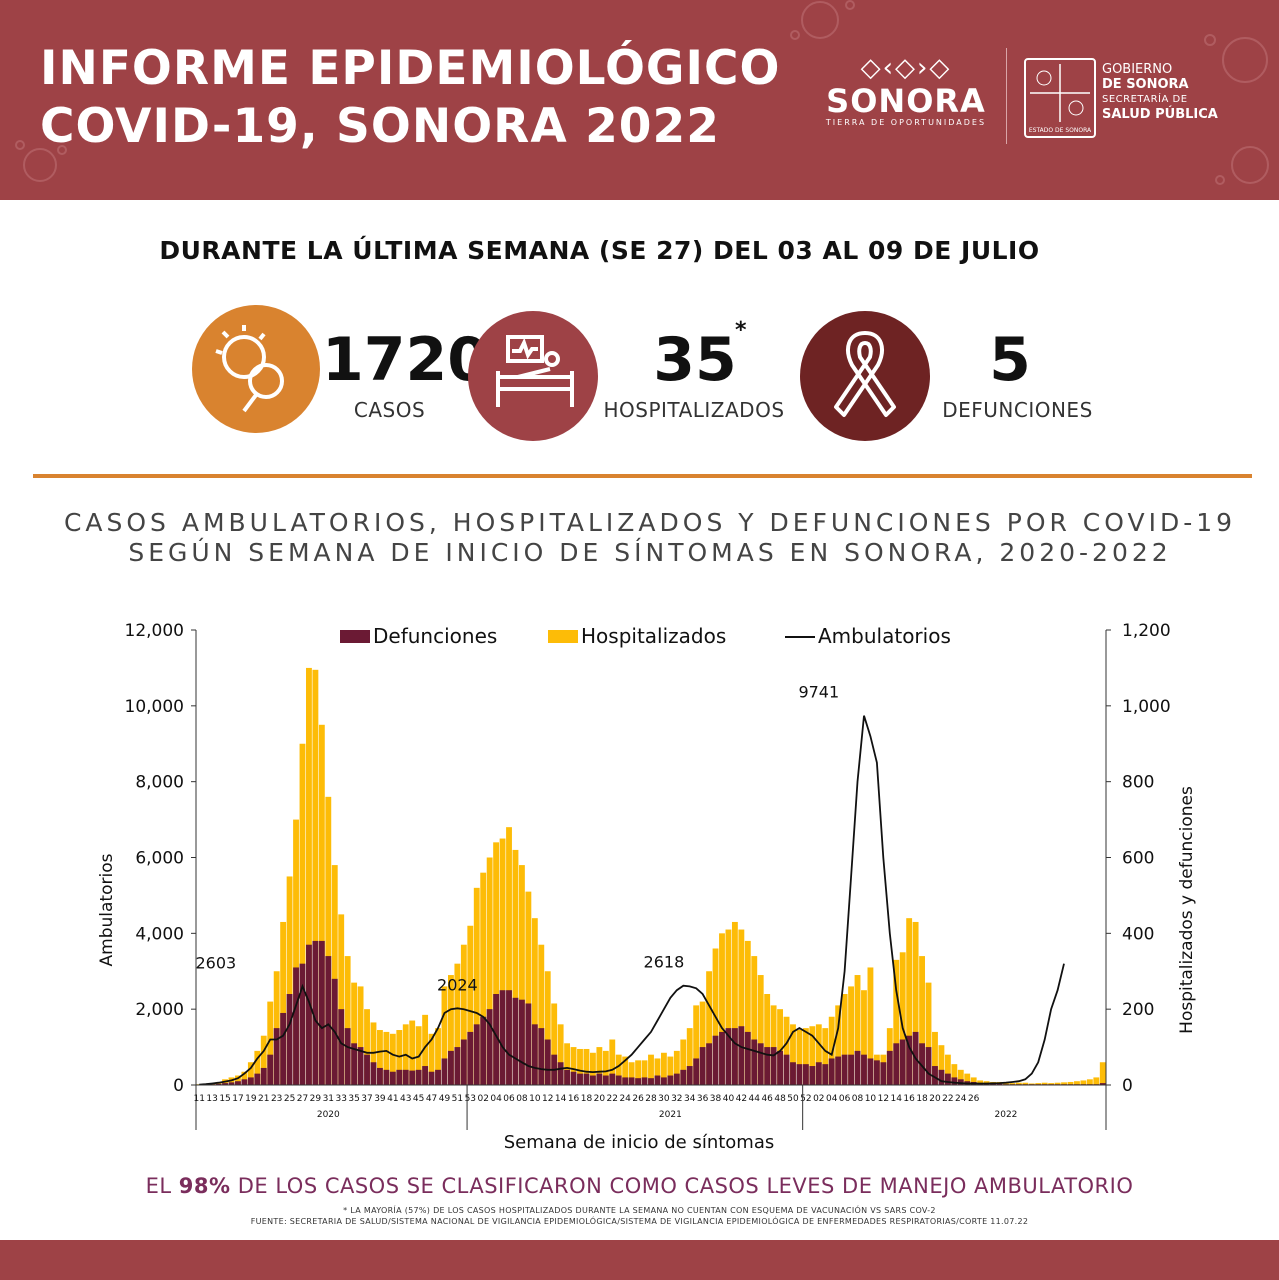 The height and width of the screenshot is (1280, 1279). I want to click on x-tick-label: 53, so click(470, 1099).